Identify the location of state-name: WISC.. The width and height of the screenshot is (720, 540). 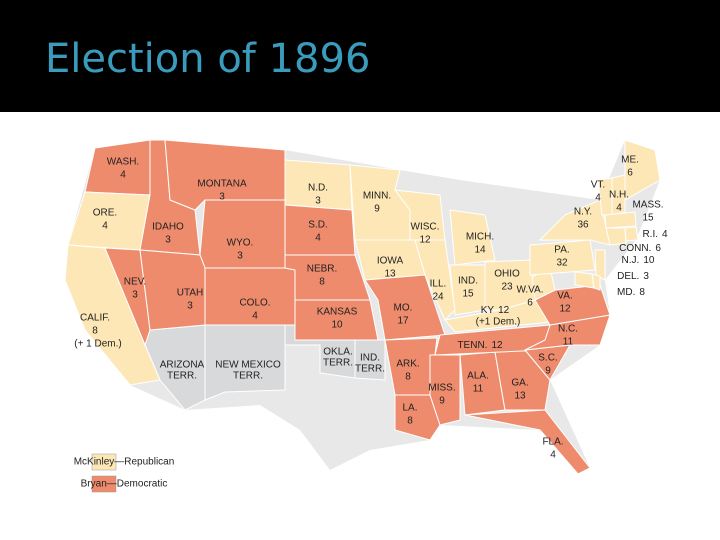
(425, 227).